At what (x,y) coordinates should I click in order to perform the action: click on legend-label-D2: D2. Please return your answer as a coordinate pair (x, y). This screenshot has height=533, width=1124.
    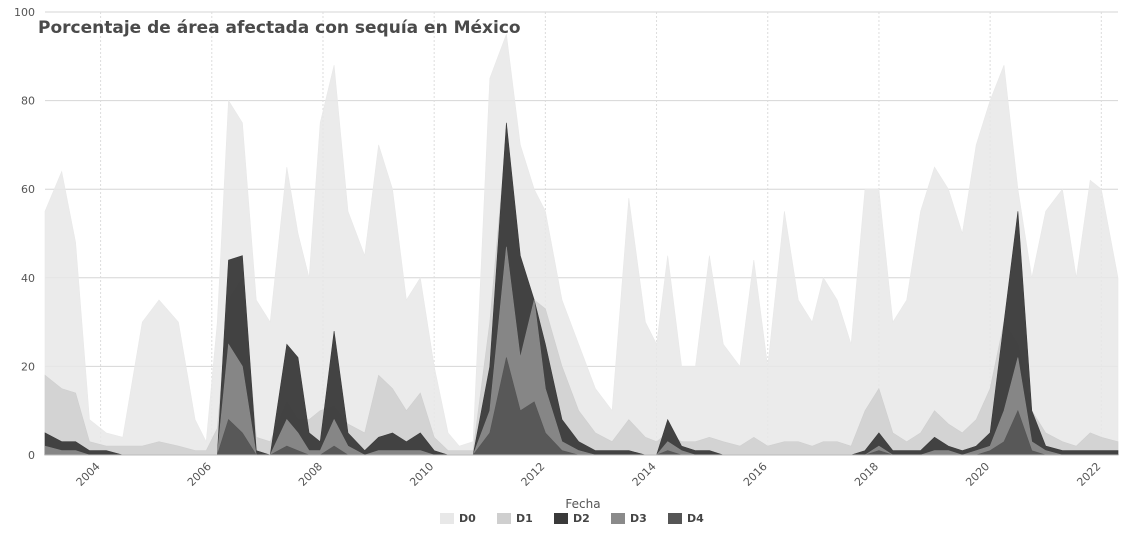
    Looking at the image, I should click on (581, 518).